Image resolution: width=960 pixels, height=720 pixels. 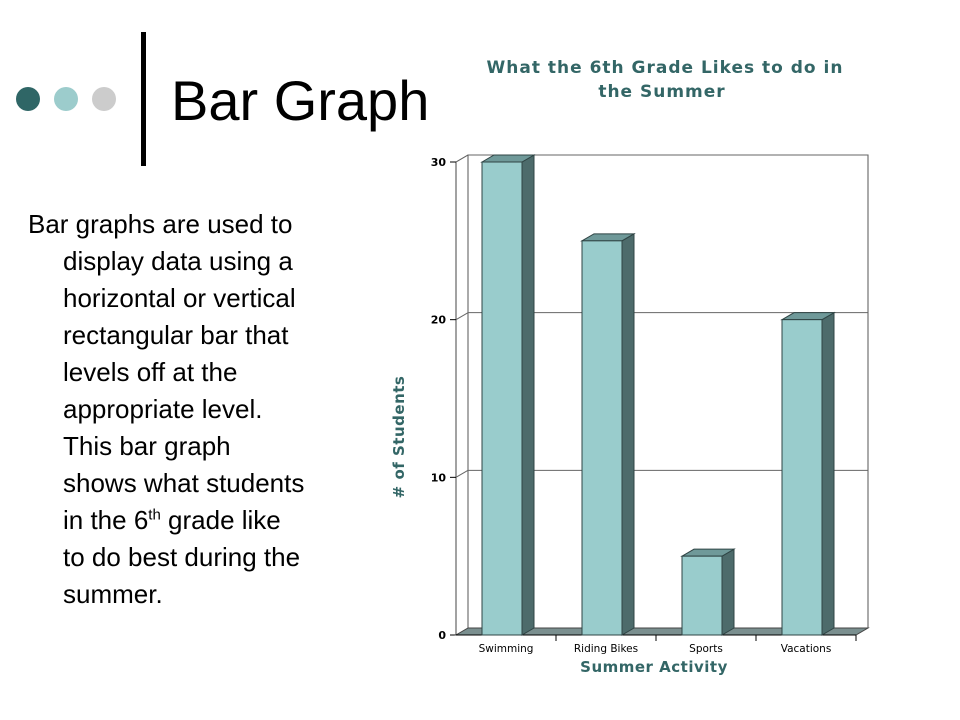 What do you see at coordinates (654, 667) in the screenshot?
I see `x-axis-title: Summer Activity` at bounding box center [654, 667].